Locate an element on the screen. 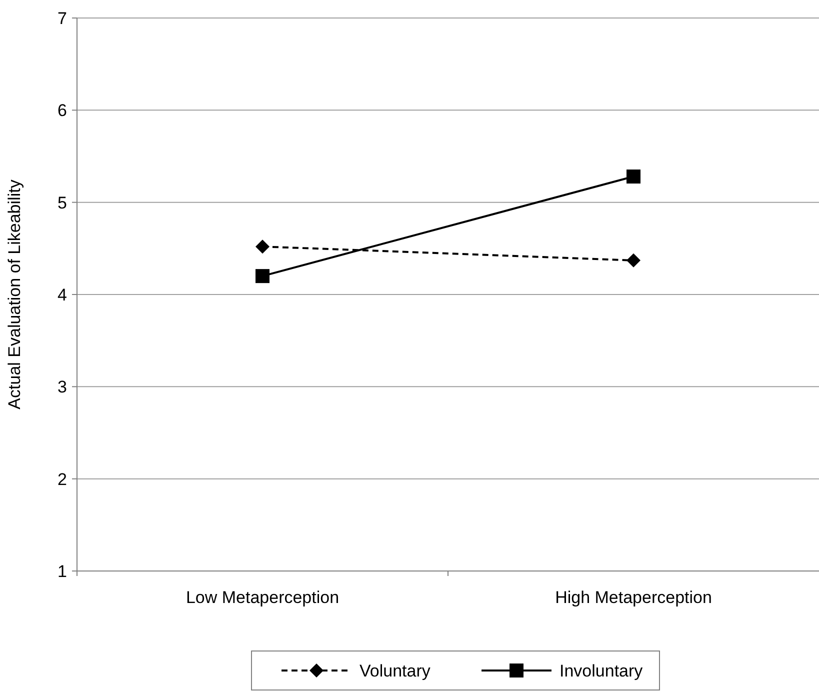 The height and width of the screenshot is (696, 819). y-tick-label: 3 is located at coordinates (62, 387).